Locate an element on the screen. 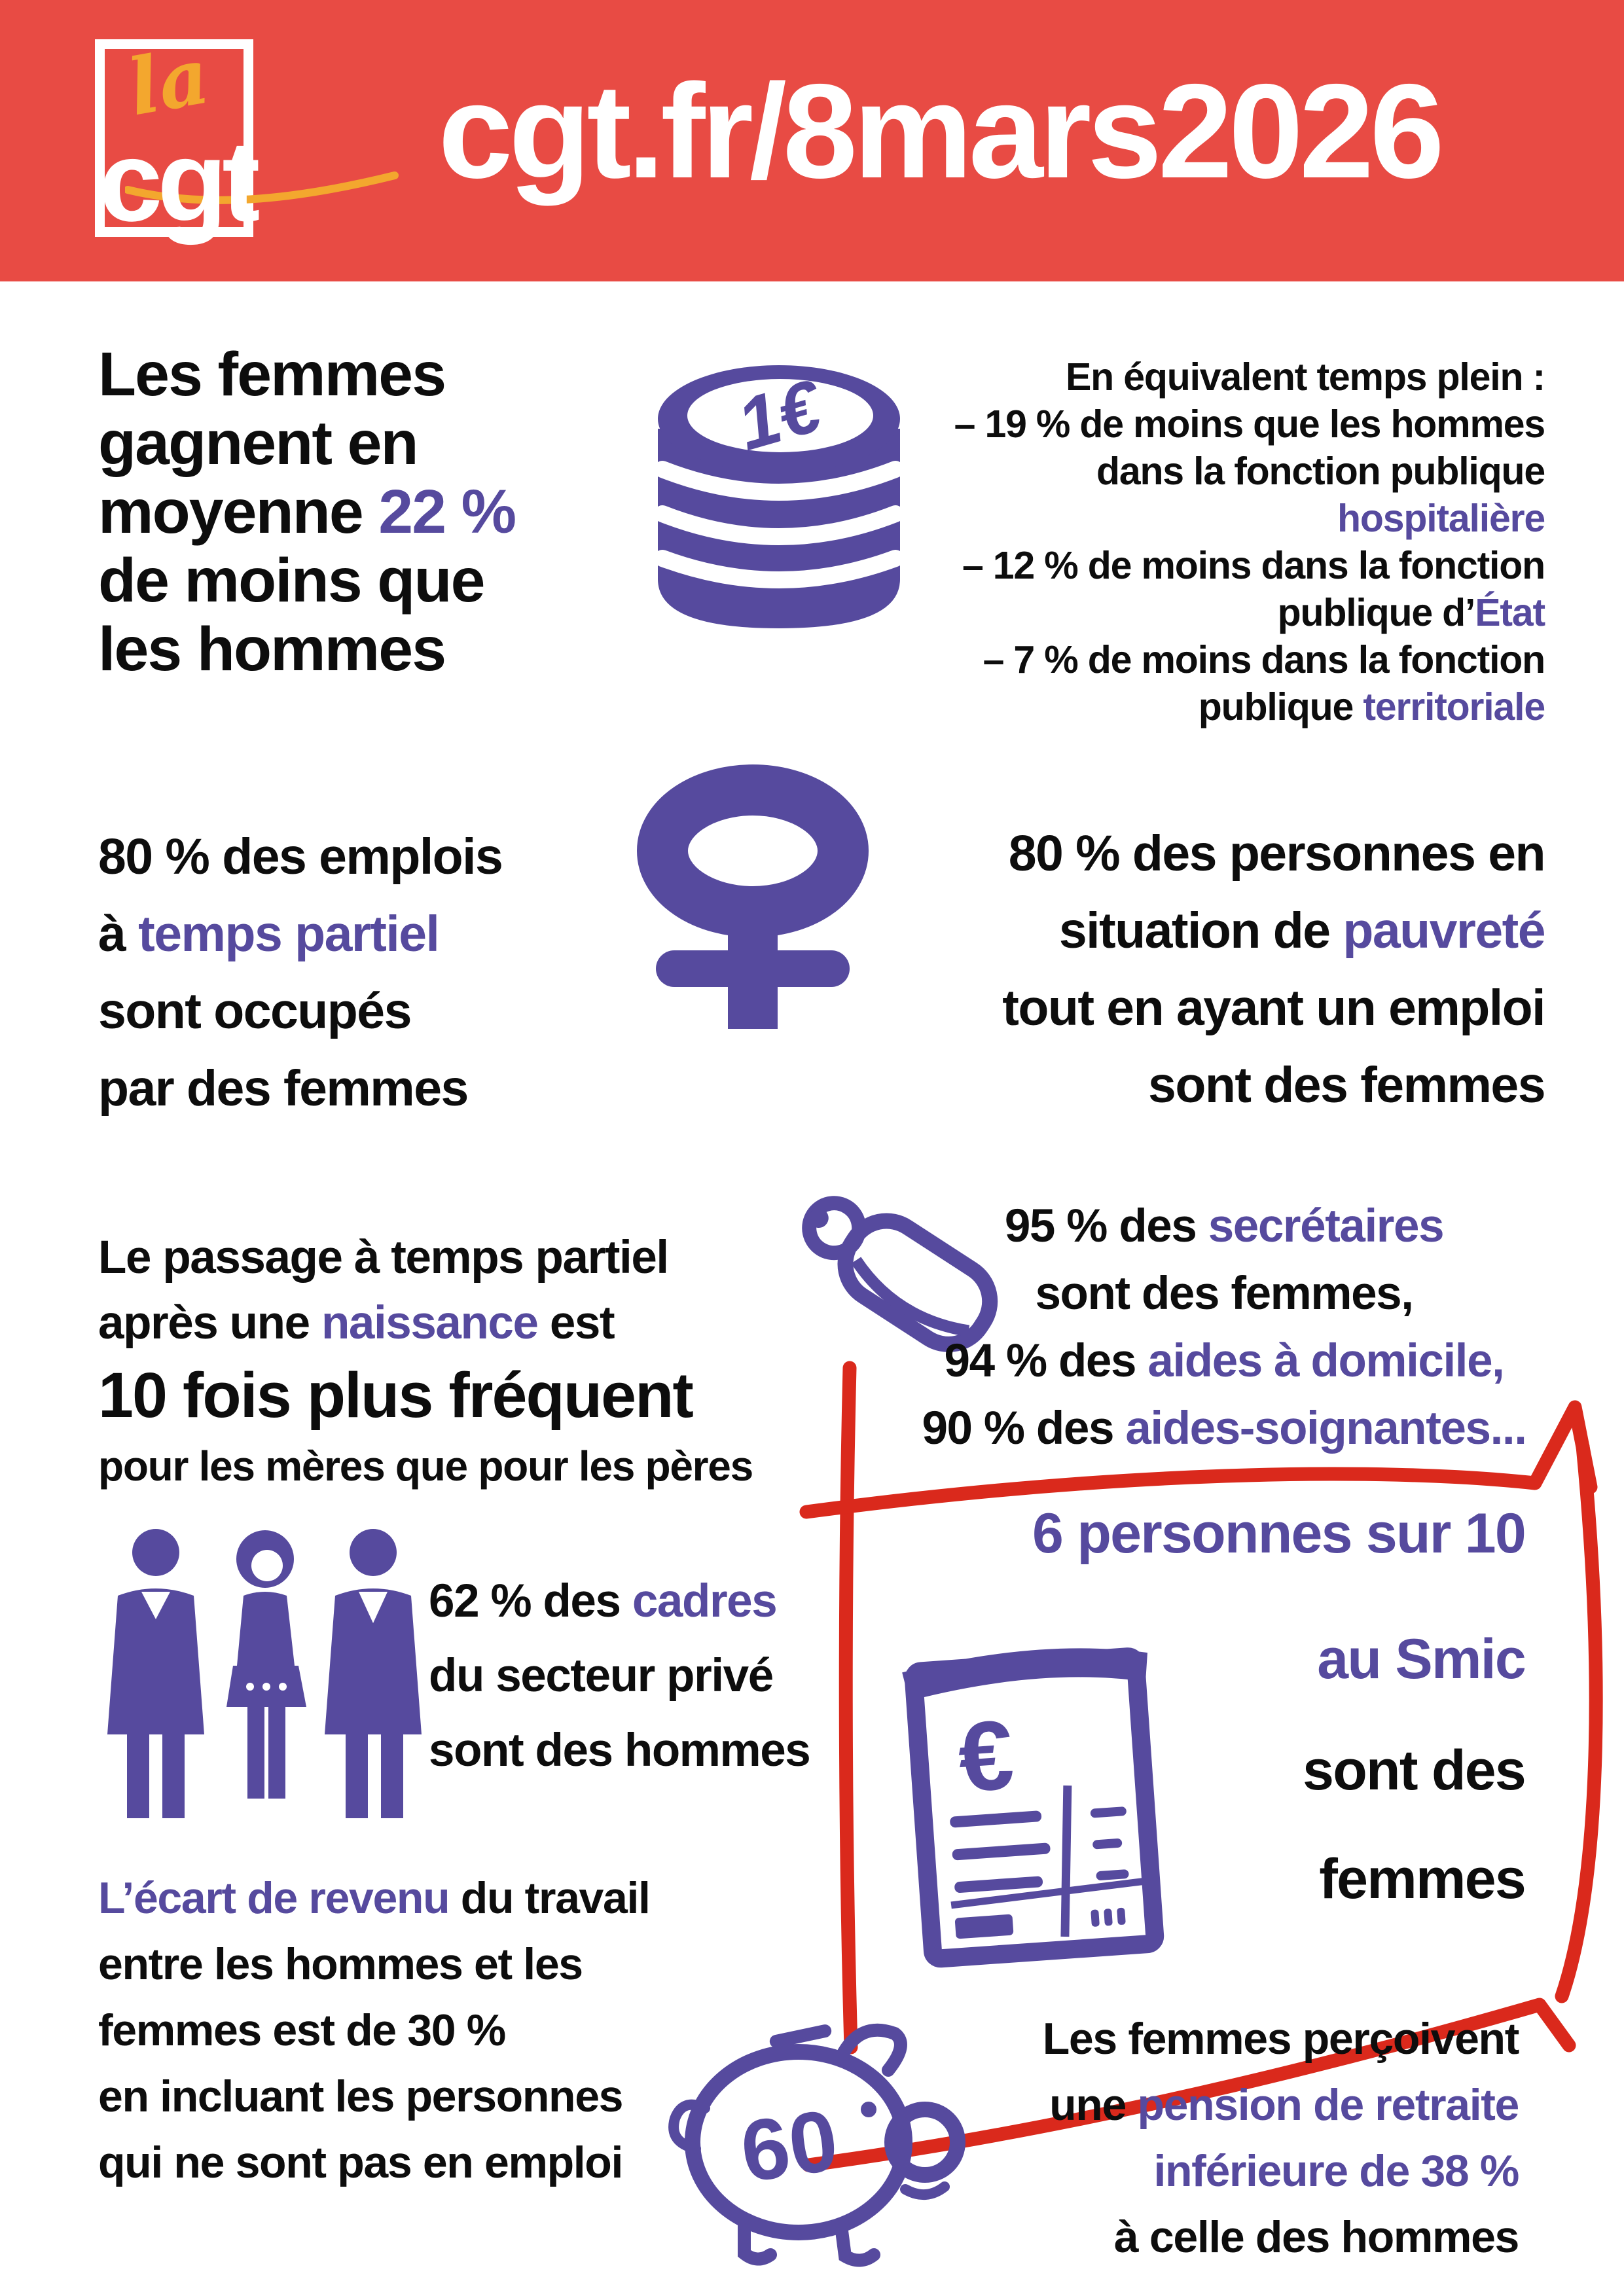  stat-smic-line-3: sont des is located at coordinates (1414, 1770).